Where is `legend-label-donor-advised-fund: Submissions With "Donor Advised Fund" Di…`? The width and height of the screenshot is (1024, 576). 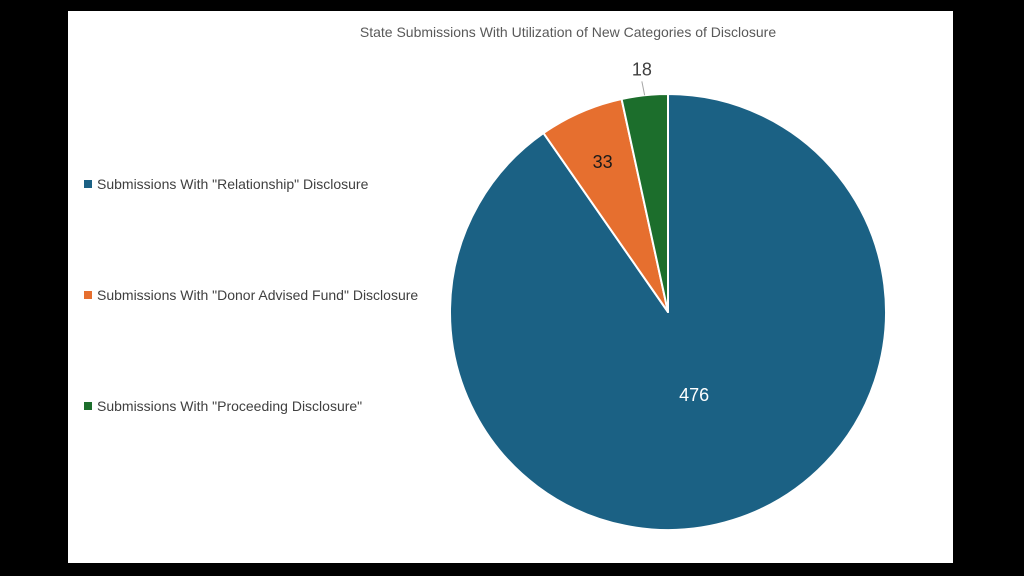 legend-label-donor-advised-fund: Submissions With "Donor Advised Fund" Di… is located at coordinates (258, 295).